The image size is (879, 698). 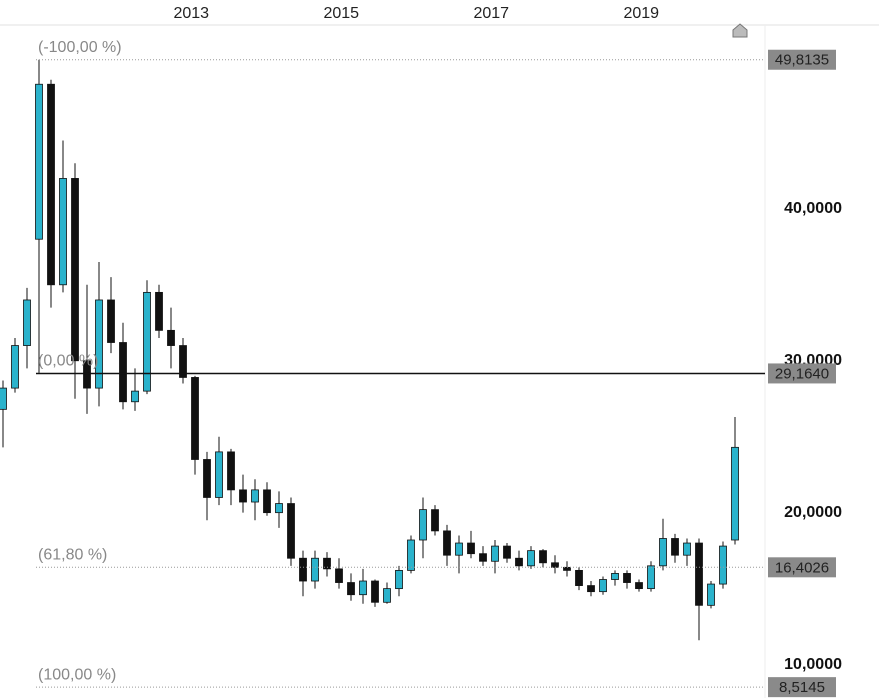 I want to click on x-tick-label: 2015, so click(x=341, y=13).